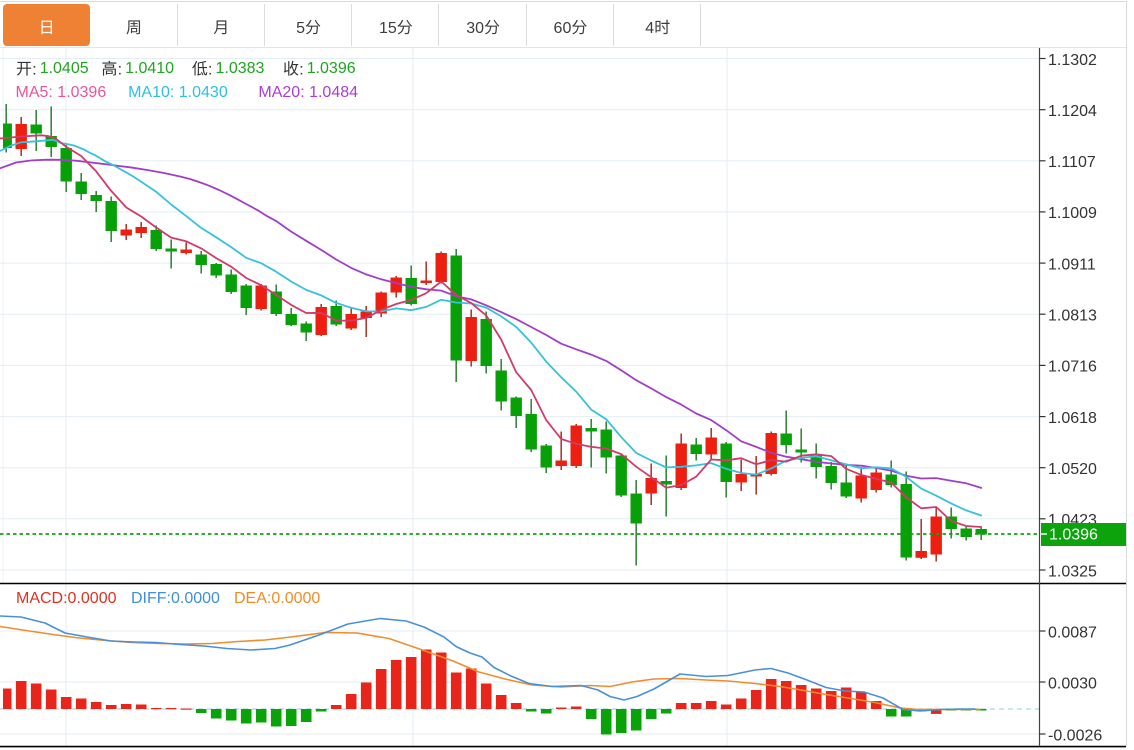 The image size is (1134, 750). Describe the element at coordinates (1072, 683) in the screenshot. I see `svg-text: 0.0030` at that location.